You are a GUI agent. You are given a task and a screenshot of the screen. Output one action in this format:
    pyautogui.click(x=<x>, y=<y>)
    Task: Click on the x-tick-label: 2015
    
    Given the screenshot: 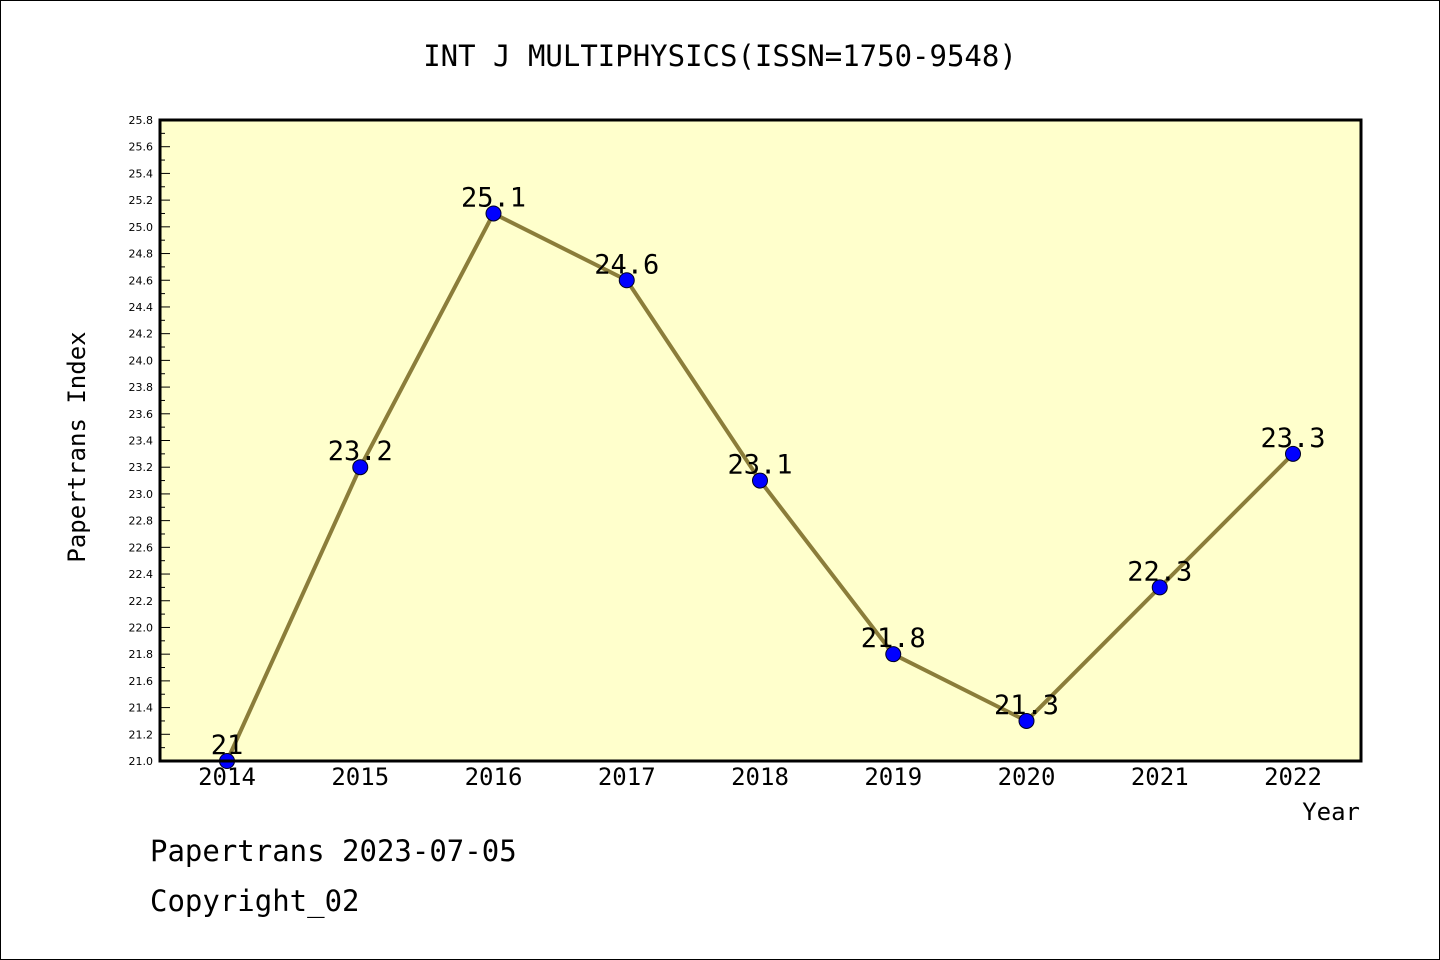 What is the action you would take?
    pyautogui.click(x=360, y=777)
    